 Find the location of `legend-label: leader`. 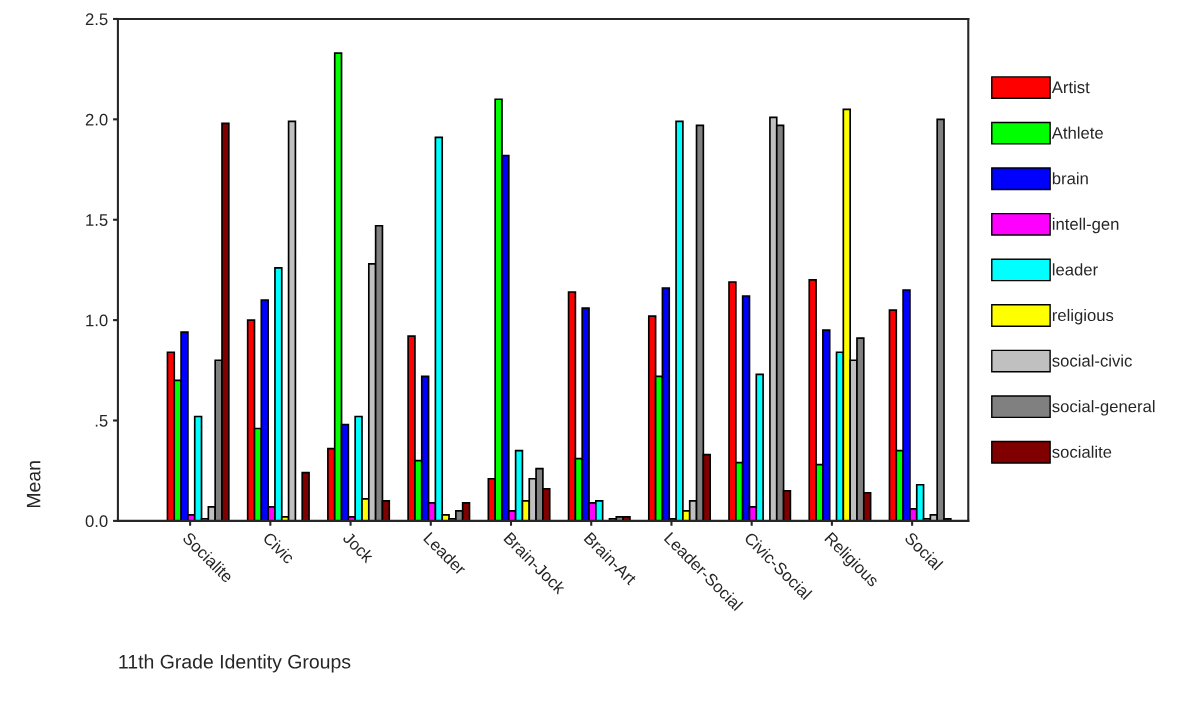

legend-label: leader is located at coordinates (1075, 269).